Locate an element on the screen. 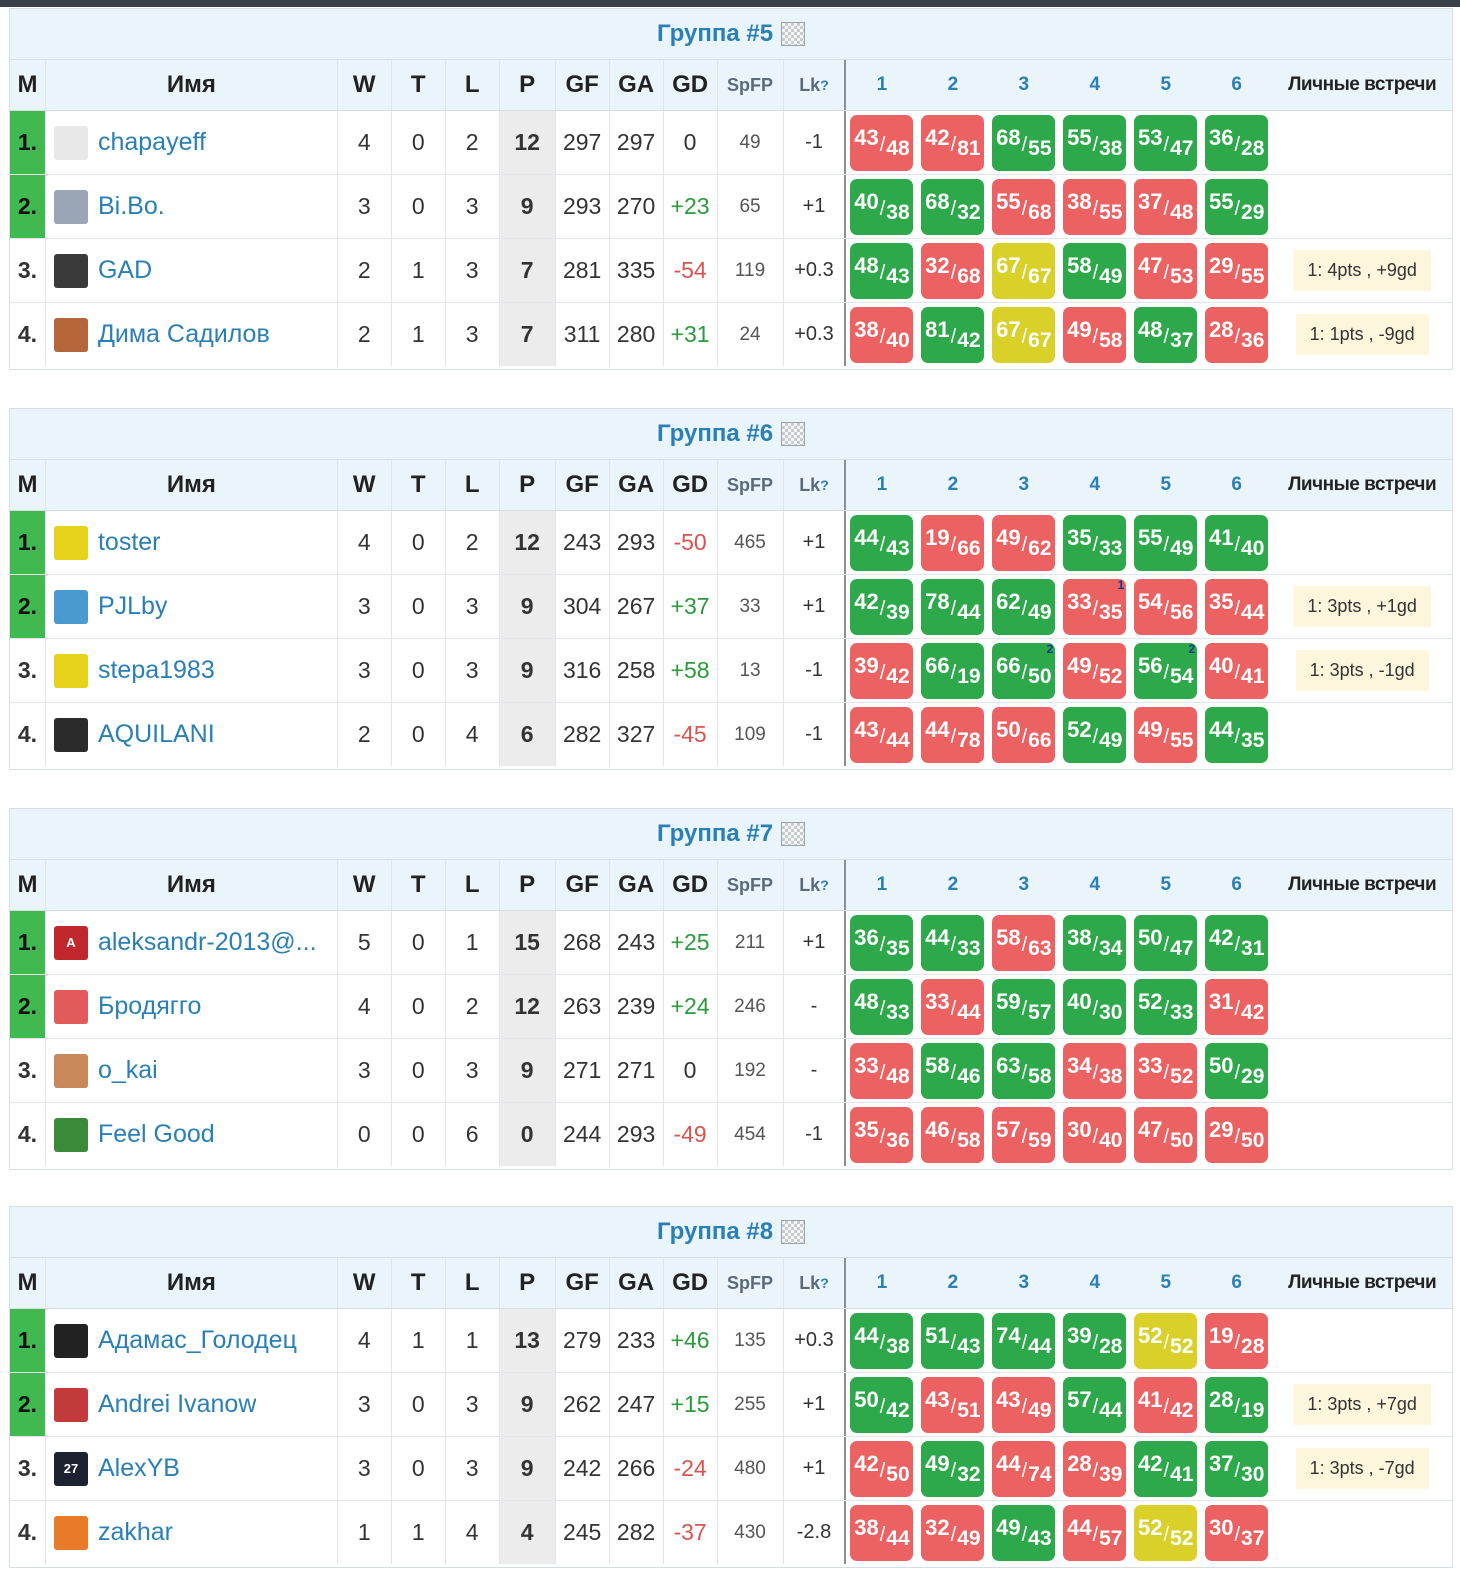 This screenshot has height=1584, width=1460. match-result-badge: 68/55 is located at coordinates (1024, 142).